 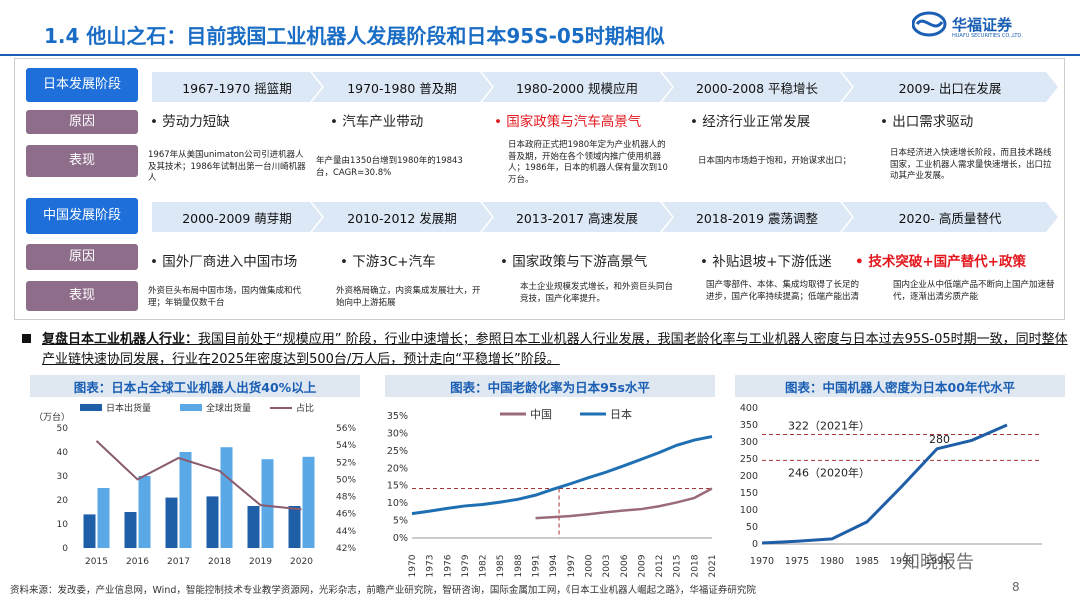 What do you see at coordinates (974, 291) in the screenshot?
I see `china-perf-5: 国内企业从中低端产品不断向上国产加速替代，逐渐出清劣质产能` at bounding box center [974, 291].